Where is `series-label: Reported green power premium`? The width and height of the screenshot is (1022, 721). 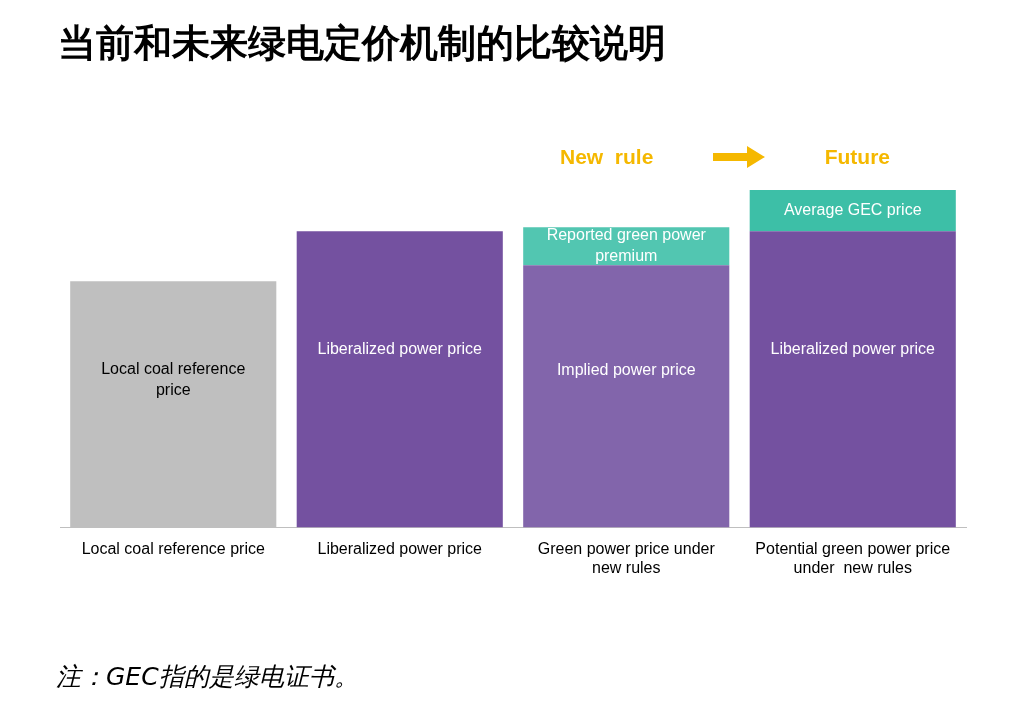
series-label: Reported green power premium is located at coordinates (626, 245).